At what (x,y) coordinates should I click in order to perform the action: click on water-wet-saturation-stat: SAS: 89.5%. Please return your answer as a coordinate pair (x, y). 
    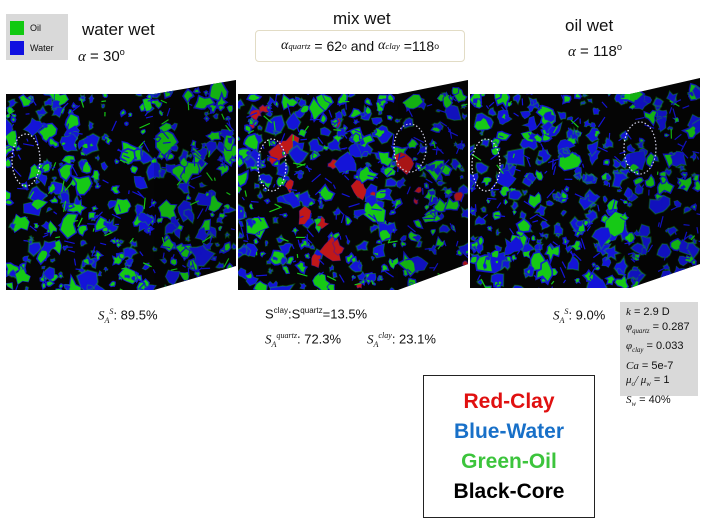
    Looking at the image, I should click on (128, 316).